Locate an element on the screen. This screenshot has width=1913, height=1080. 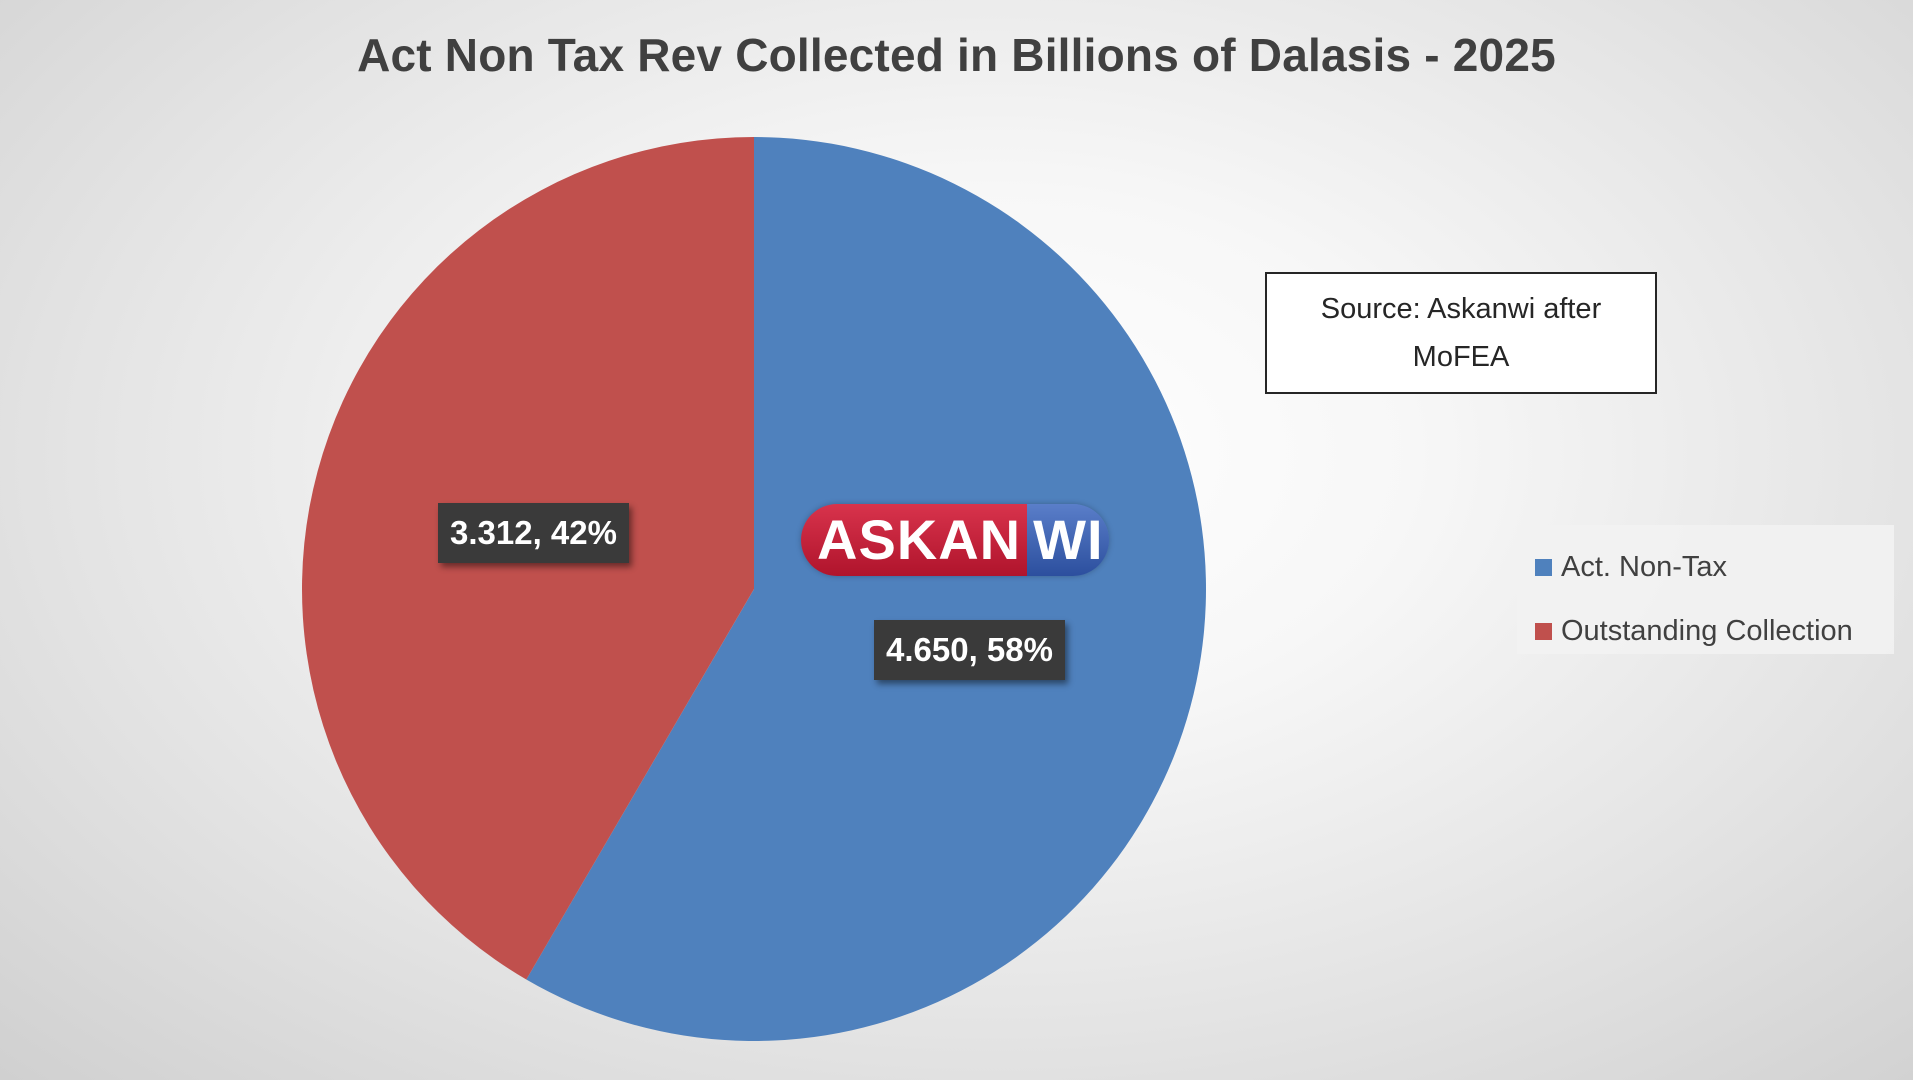
data-label-outstanding-collection: 3.312, 42% is located at coordinates (533, 533).